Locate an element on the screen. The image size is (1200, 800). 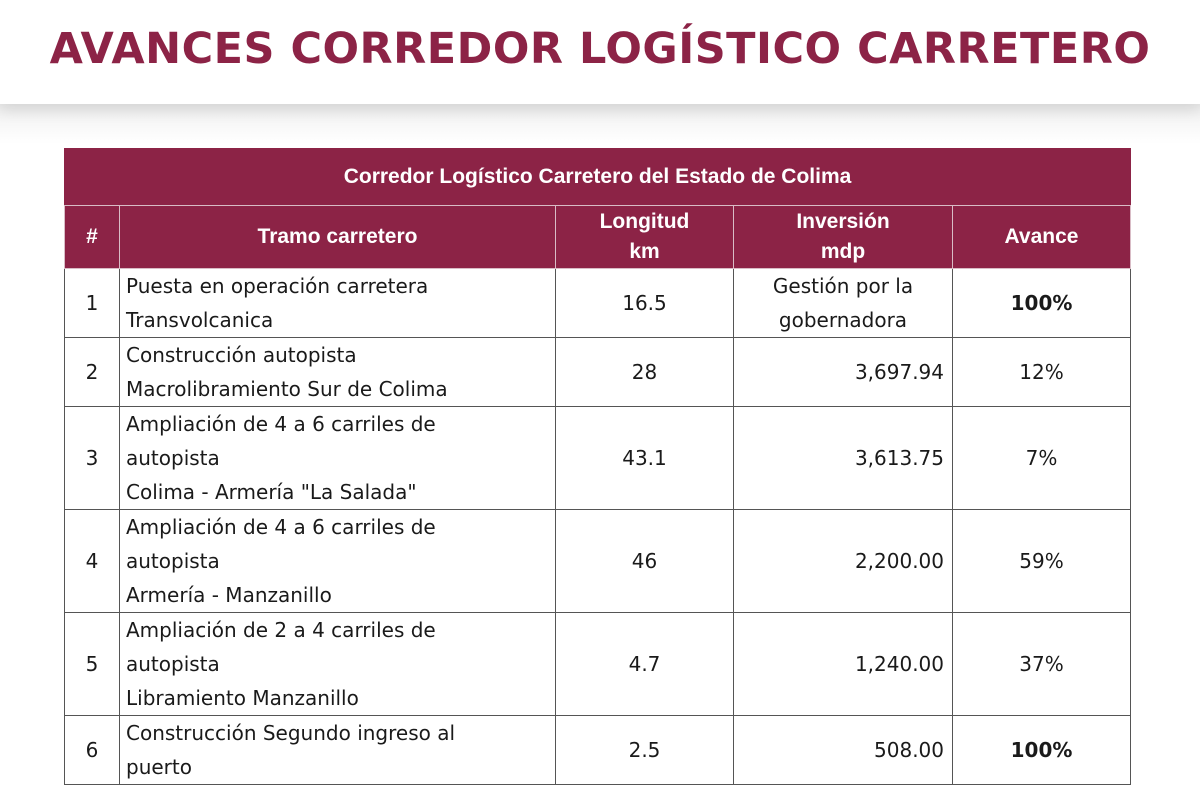
inversion-line: 1,240.00 is located at coordinates (899, 664).